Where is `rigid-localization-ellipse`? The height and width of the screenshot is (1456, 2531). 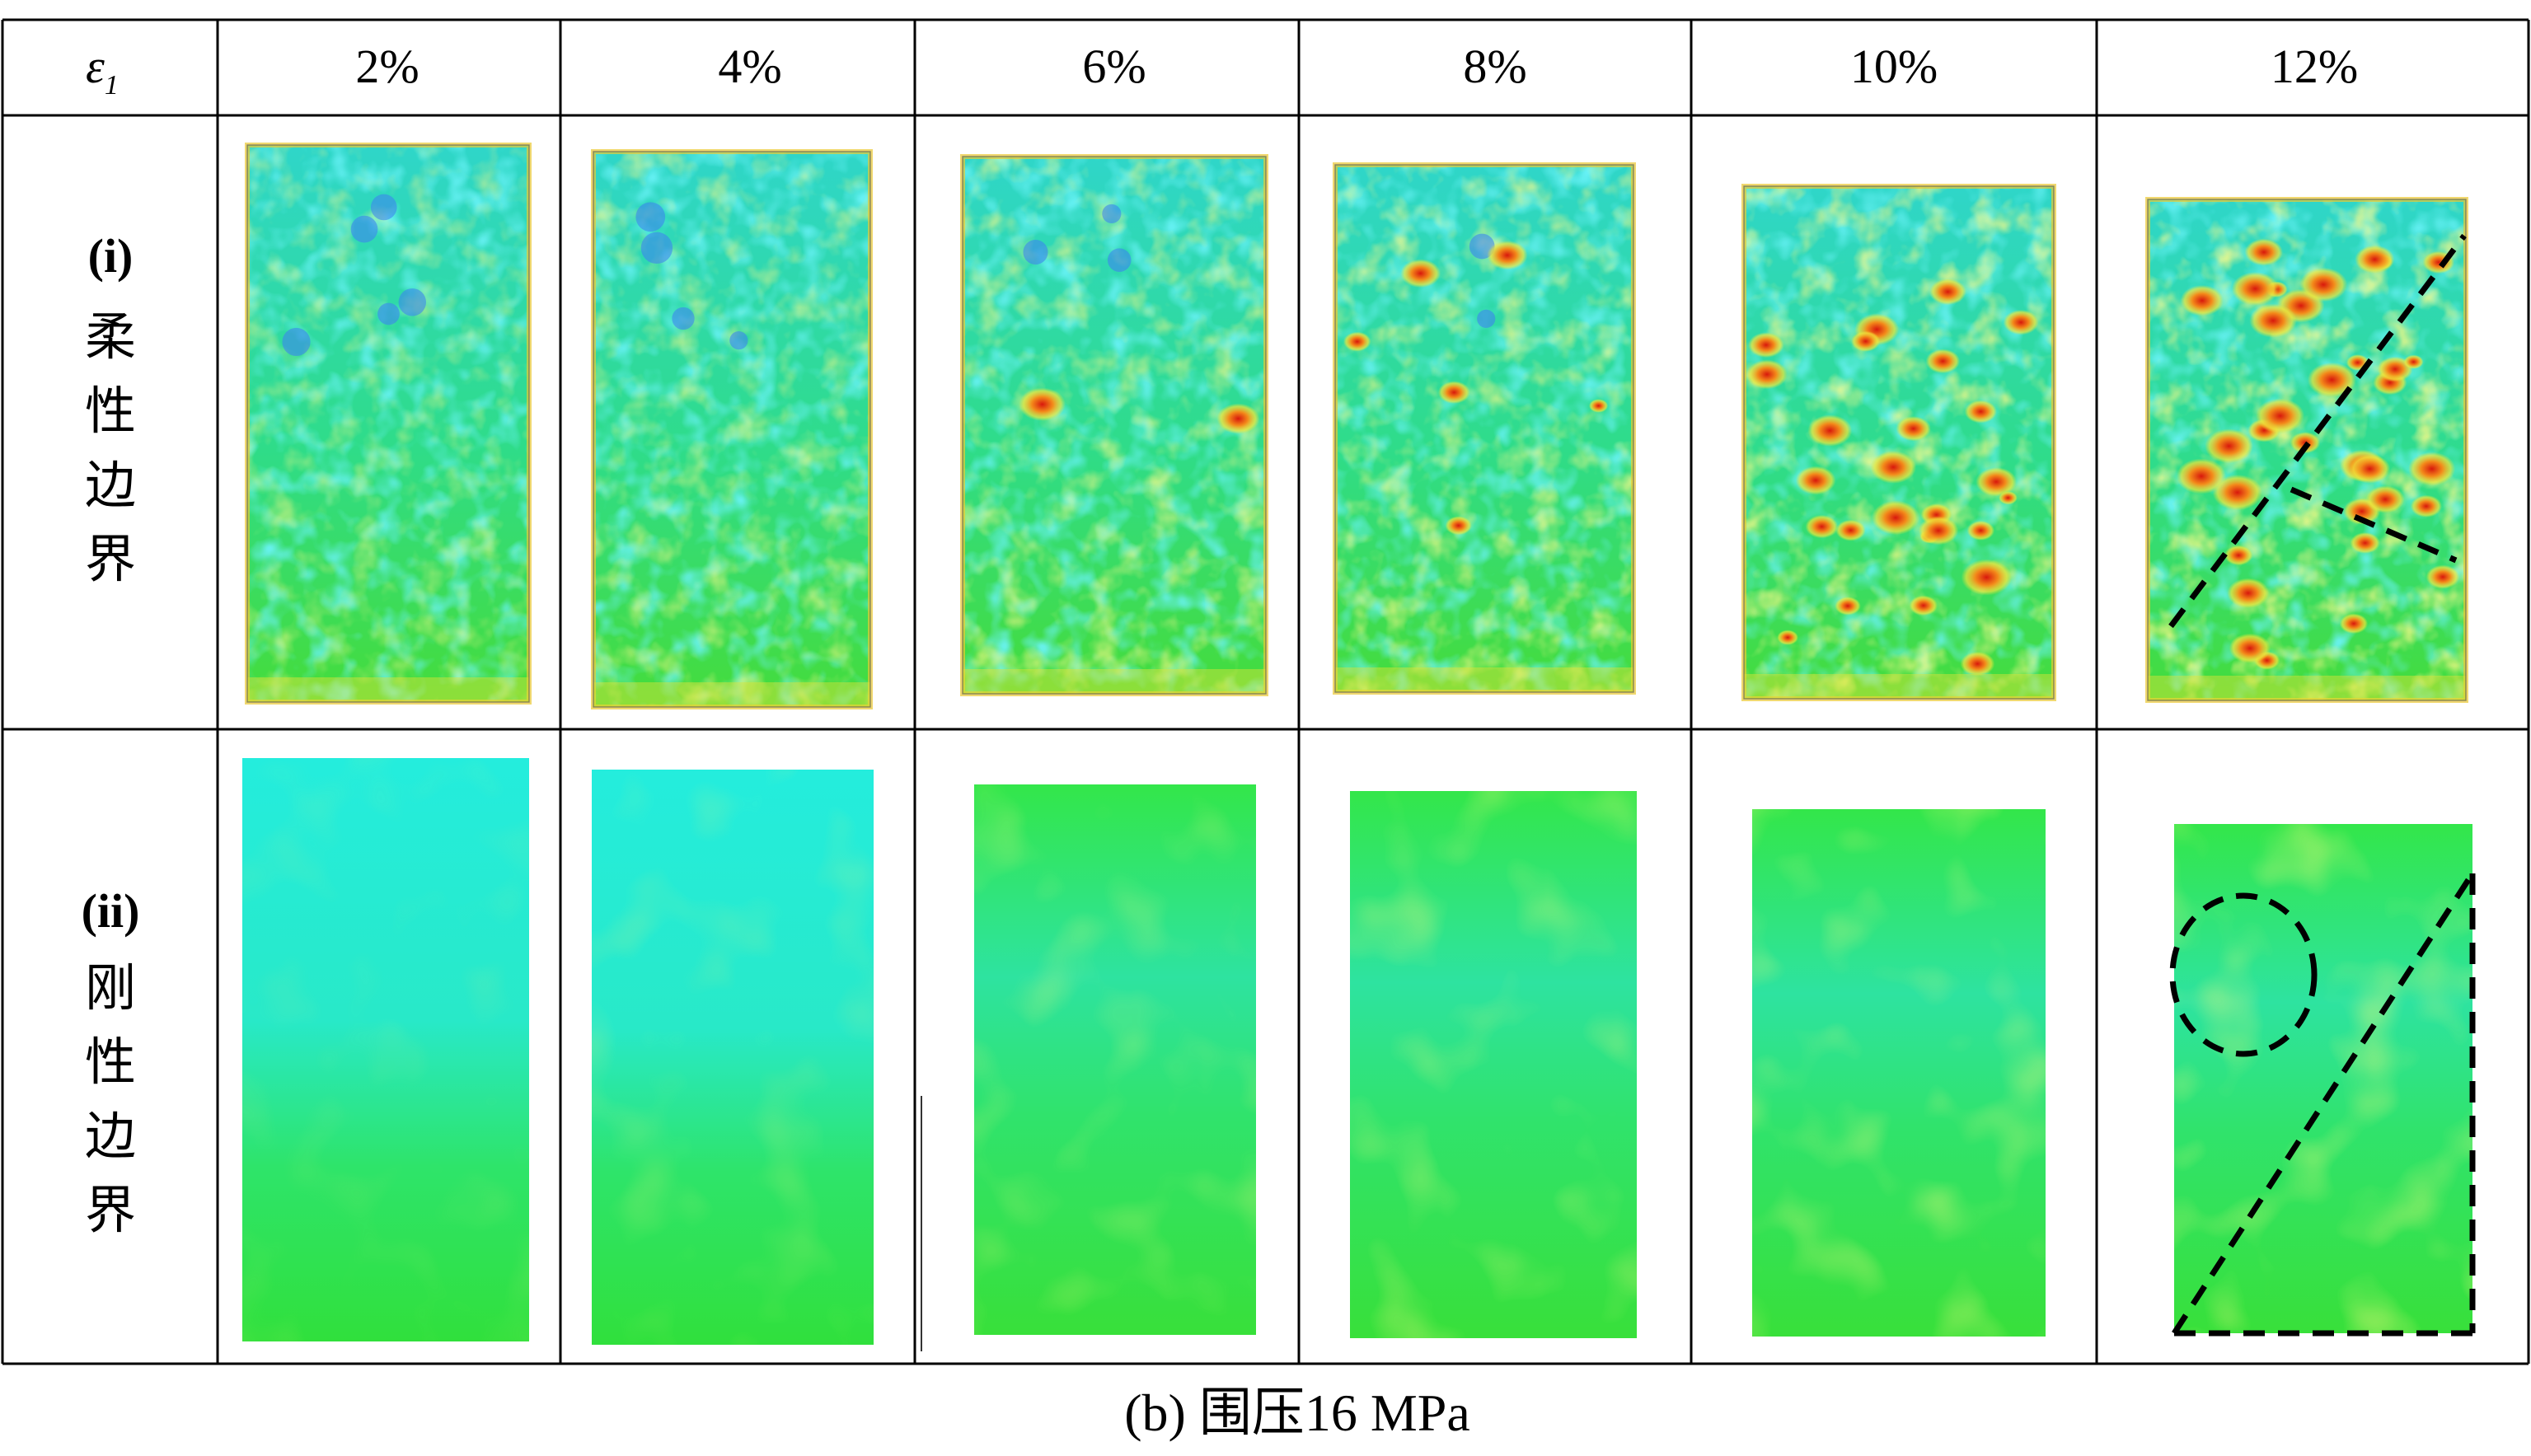 rigid-localization-ellipse is located at coordinates (2244, 974).